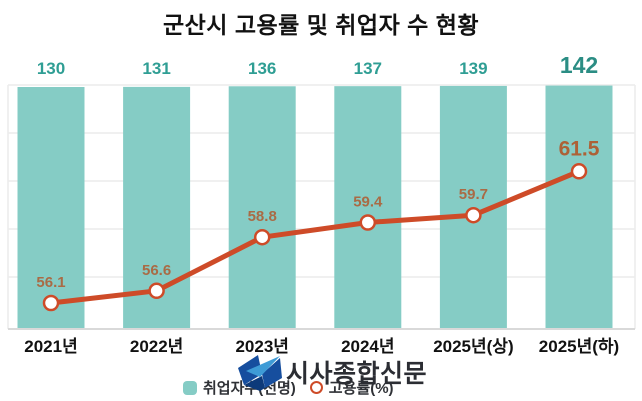 Image resolution: width=642 pixels, height=401 pixels. Describe the element at coordinates (473, 68) in the screenshot. I see `bar-value-label: 139` at that location.